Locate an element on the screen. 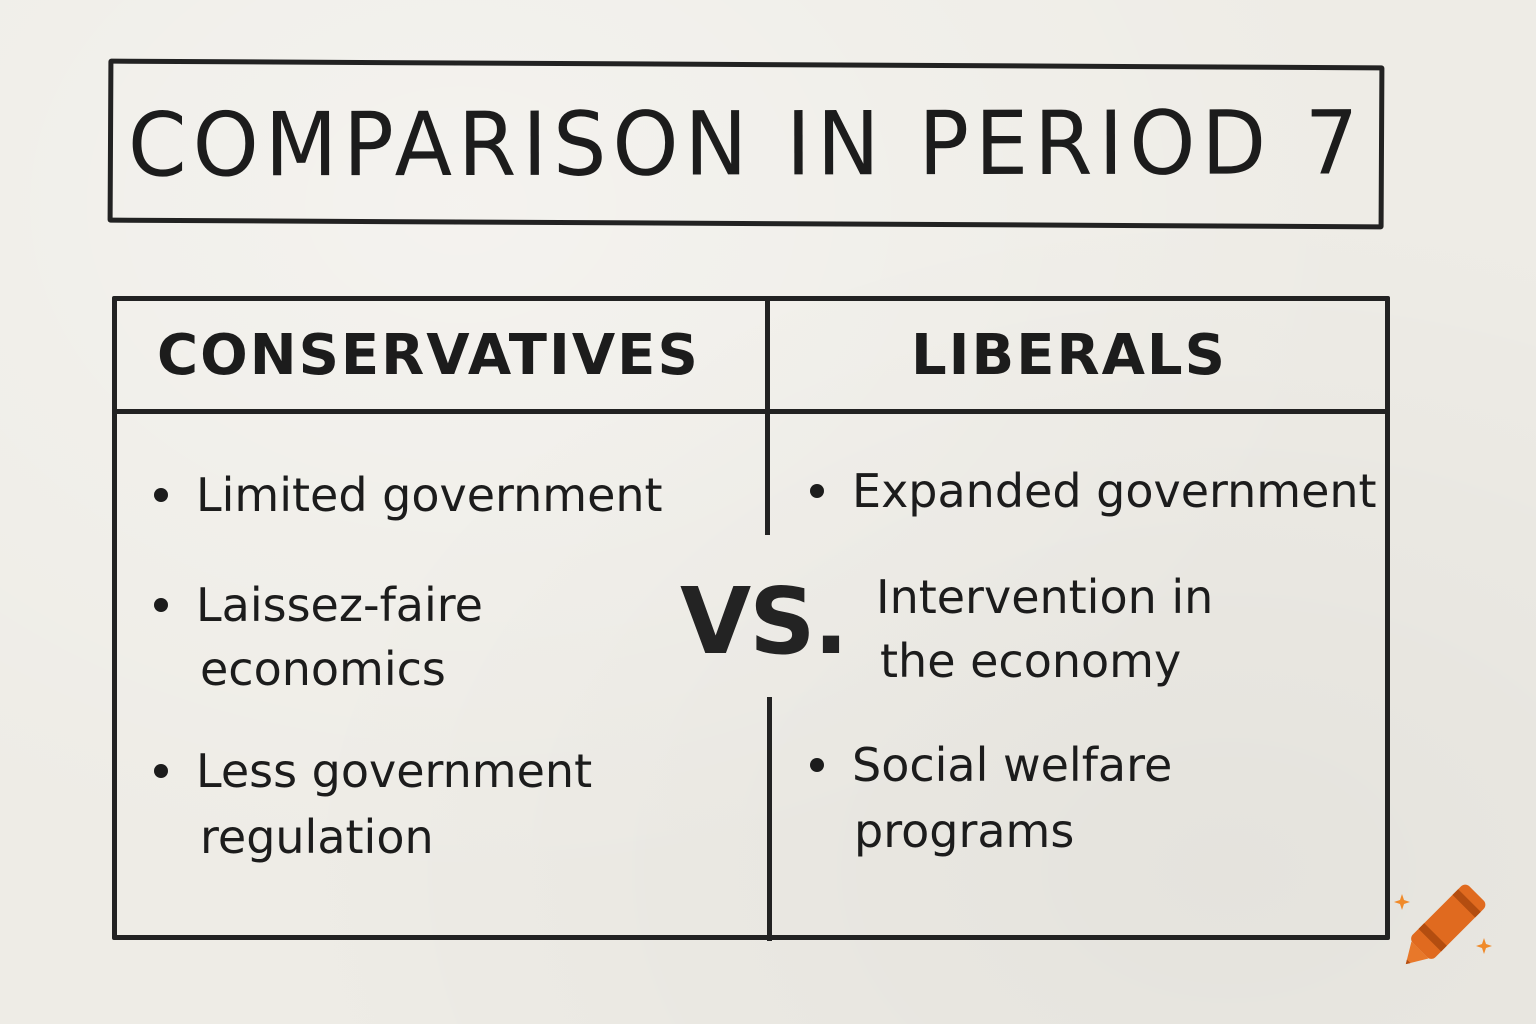  header-divider is located at coordinates (751, 411).